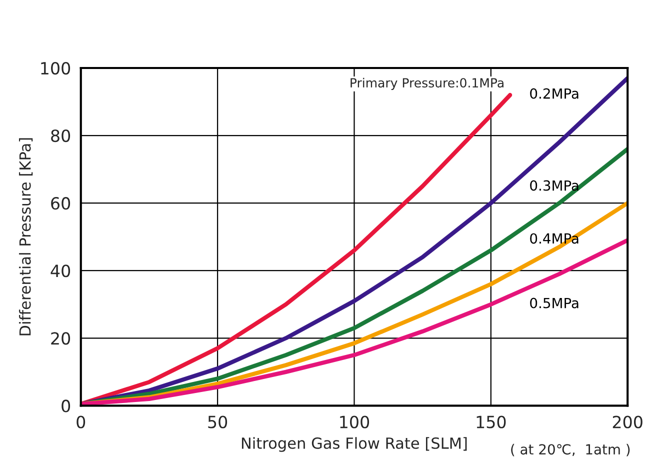 This screenshot has height=469, width=647. What do you see at coordinates (218, 422) in the screenshot?
I see `x-tick-label: 50` at bounding box center [218, 422].